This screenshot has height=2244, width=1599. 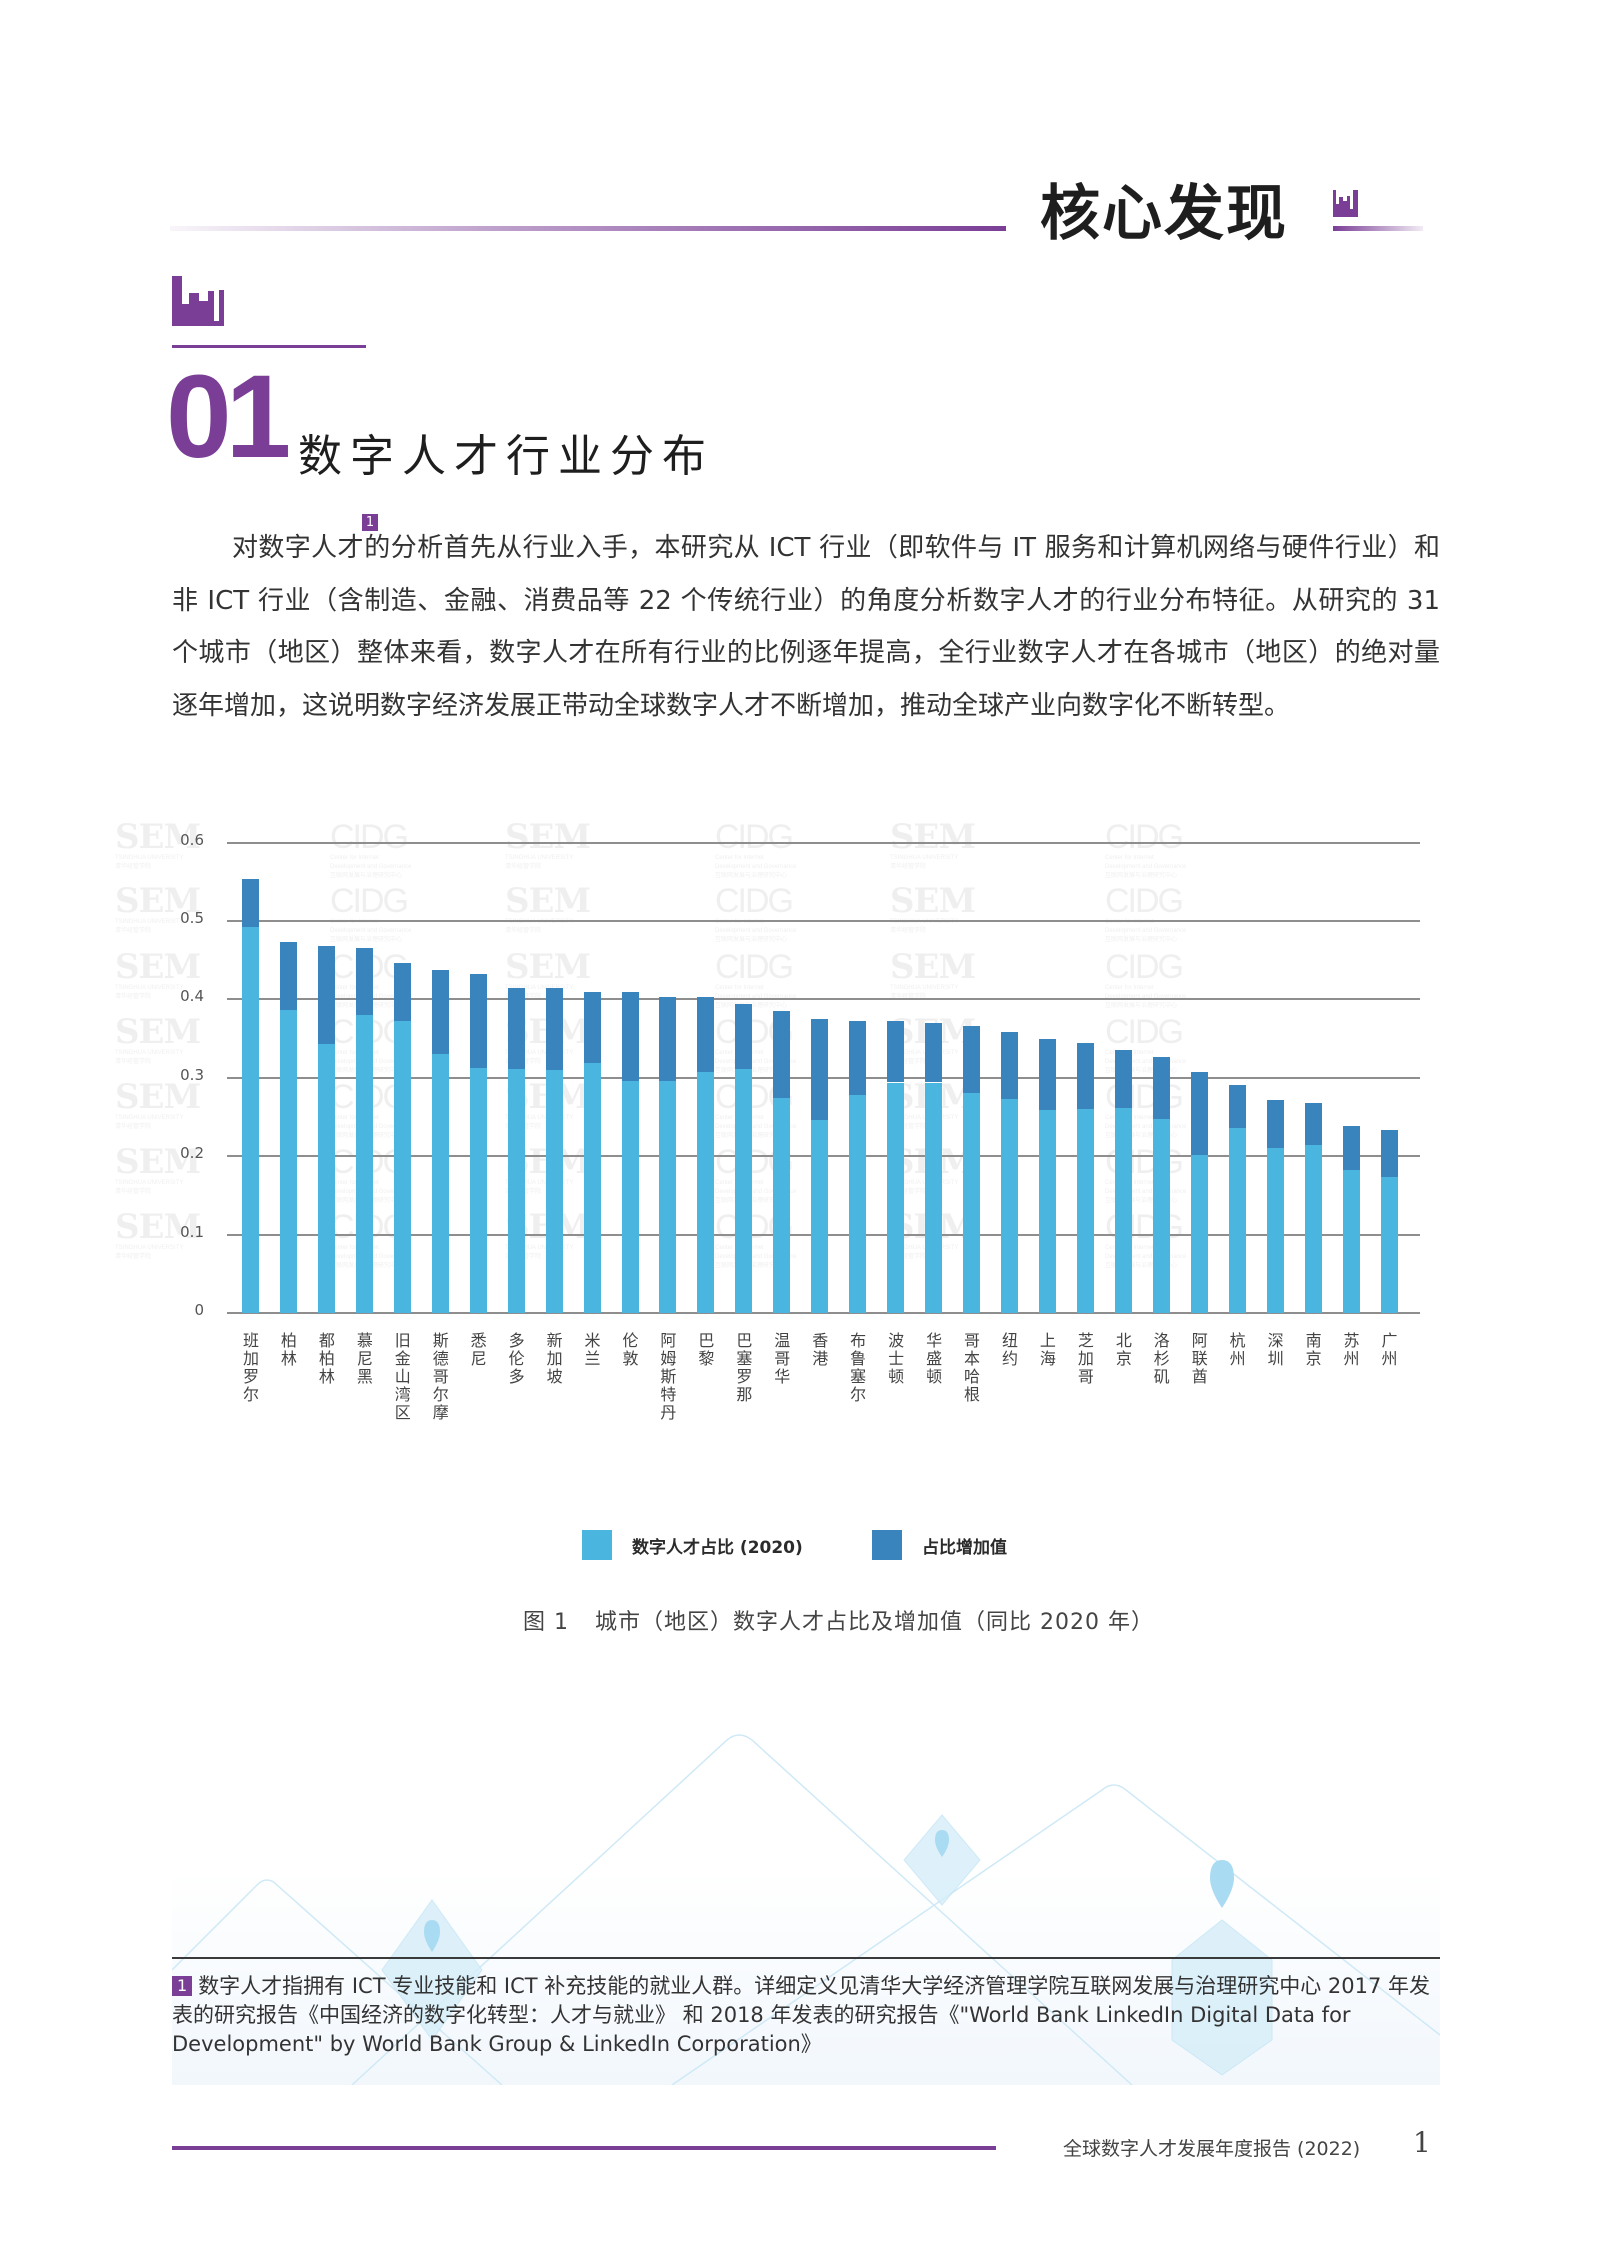 What do you see at coordinates (1275, 1349) in the screenshot?
I see `x-axis-label: 深圳` at bounding box center [1275, 1349].